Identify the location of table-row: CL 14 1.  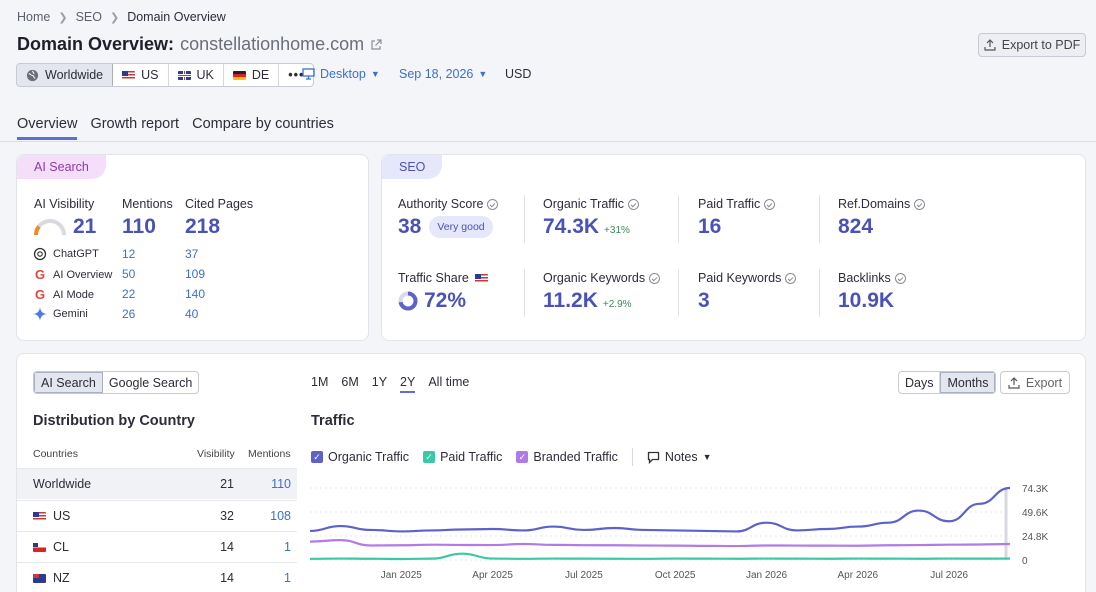
(157, 546).